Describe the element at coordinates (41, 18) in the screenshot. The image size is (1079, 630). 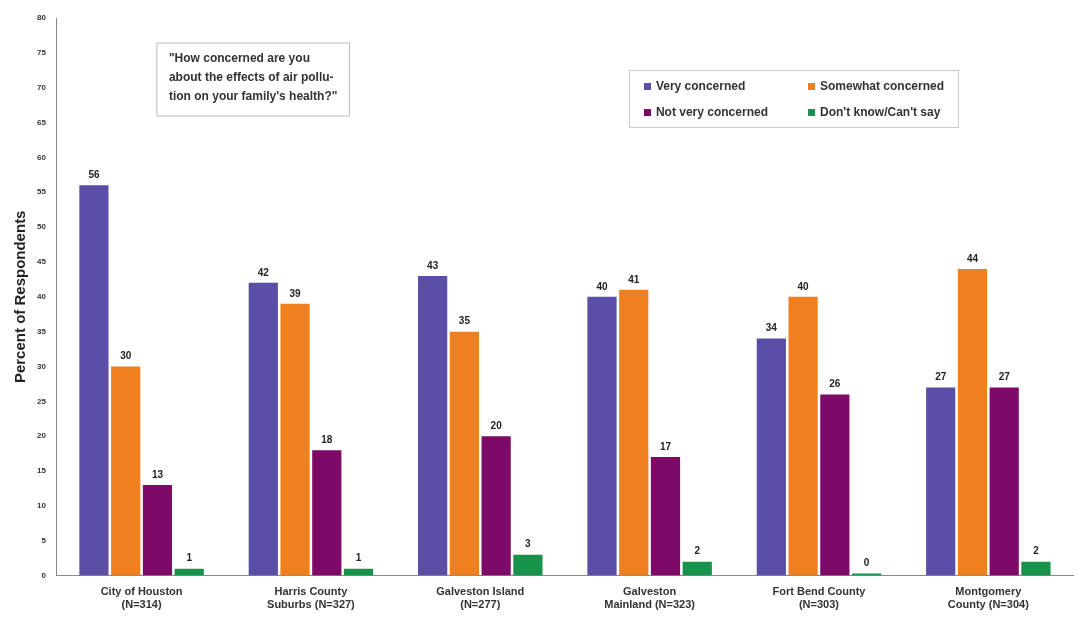
I see `y-tick-label: 80` at that location.